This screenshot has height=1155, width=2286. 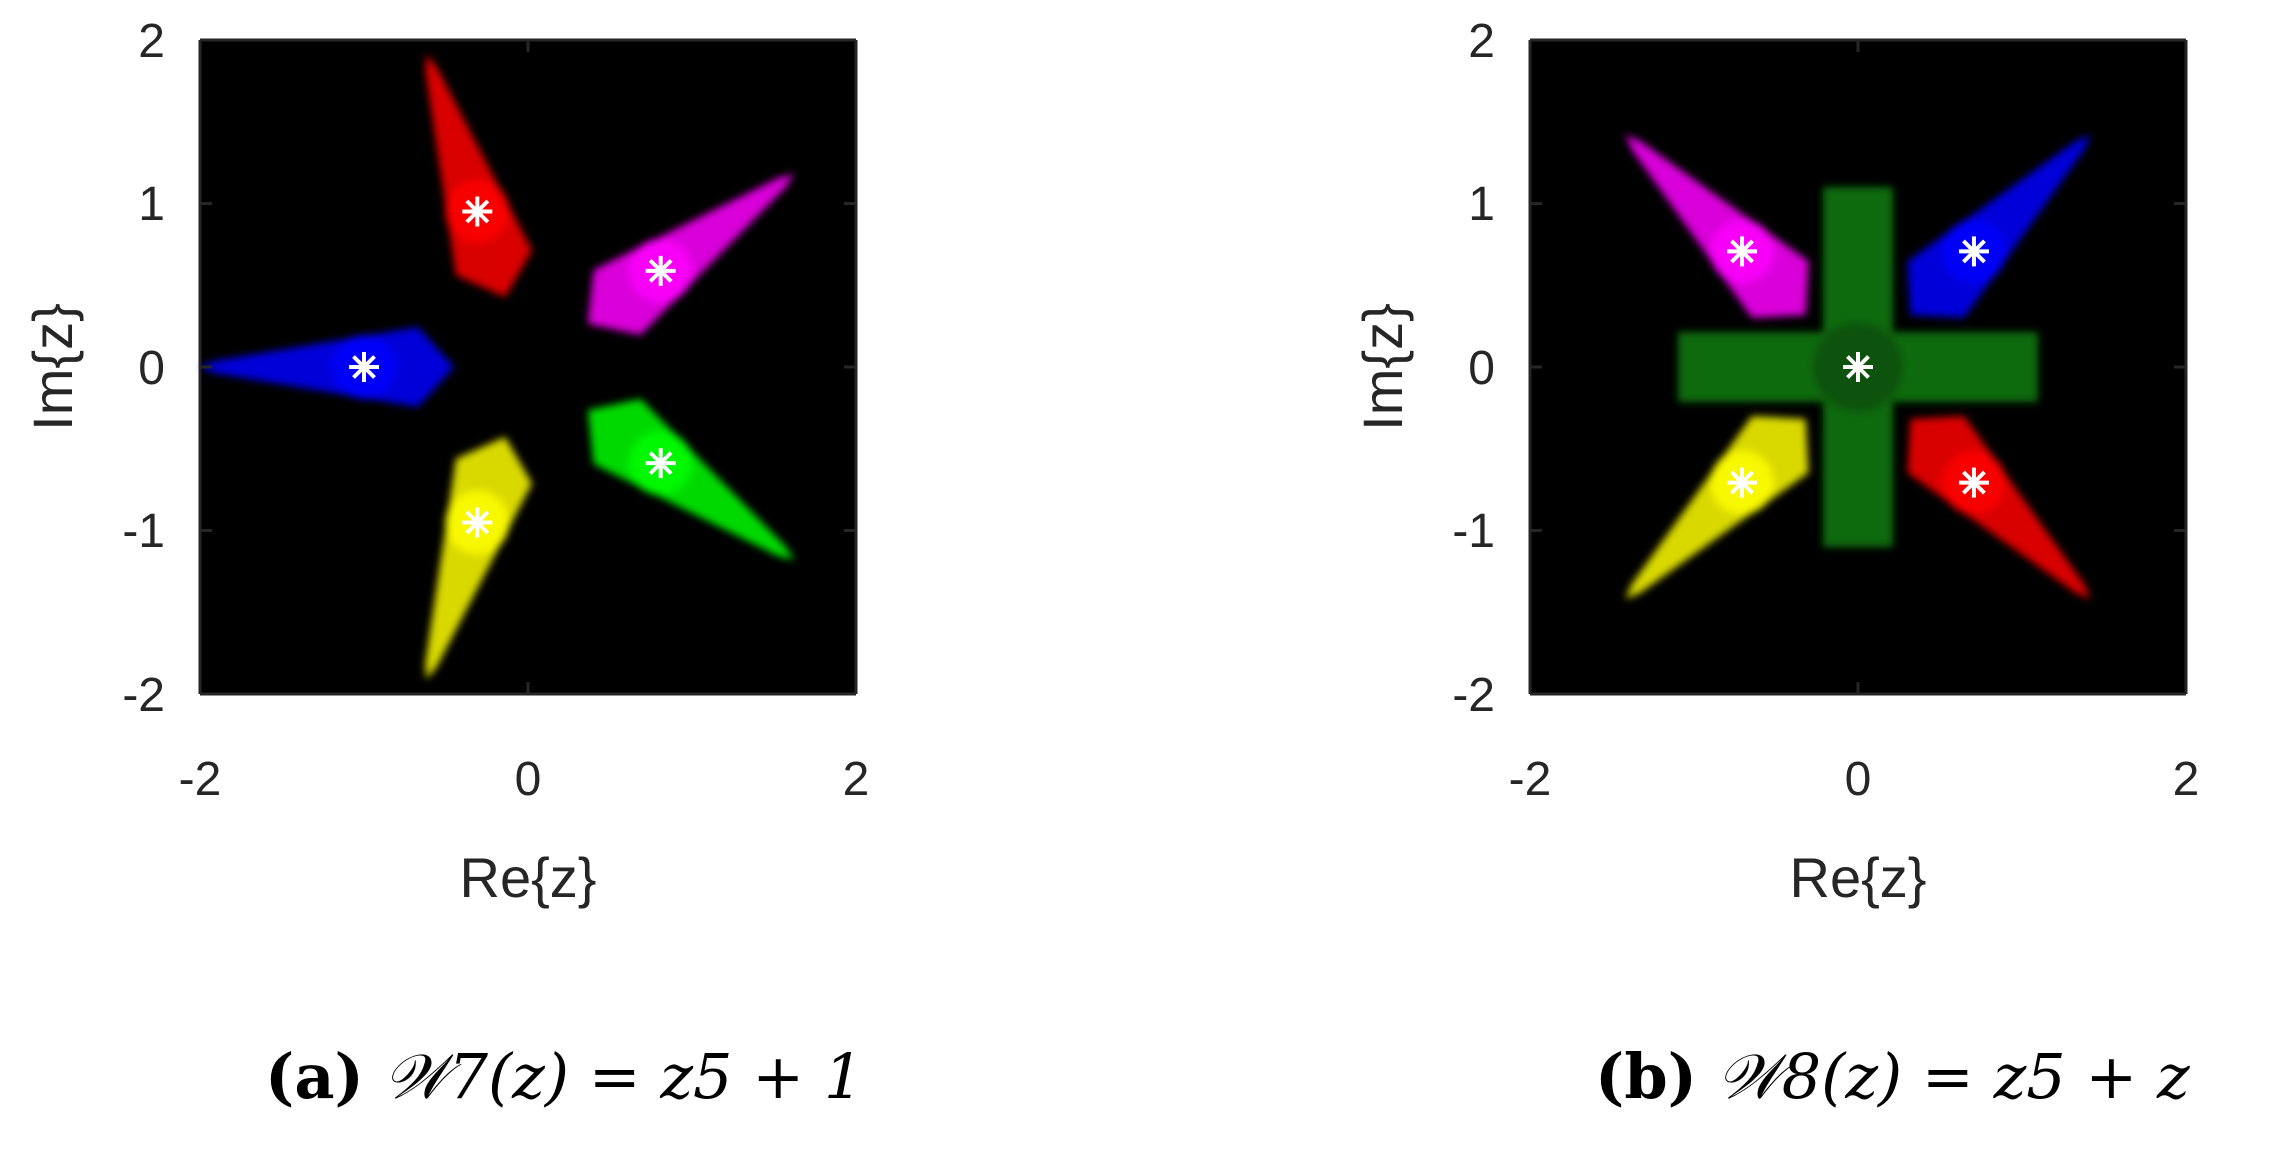 I want to click on caption-formula-b: 𝒲8(z) = z5 + z, so click(x=1953, y=1076).